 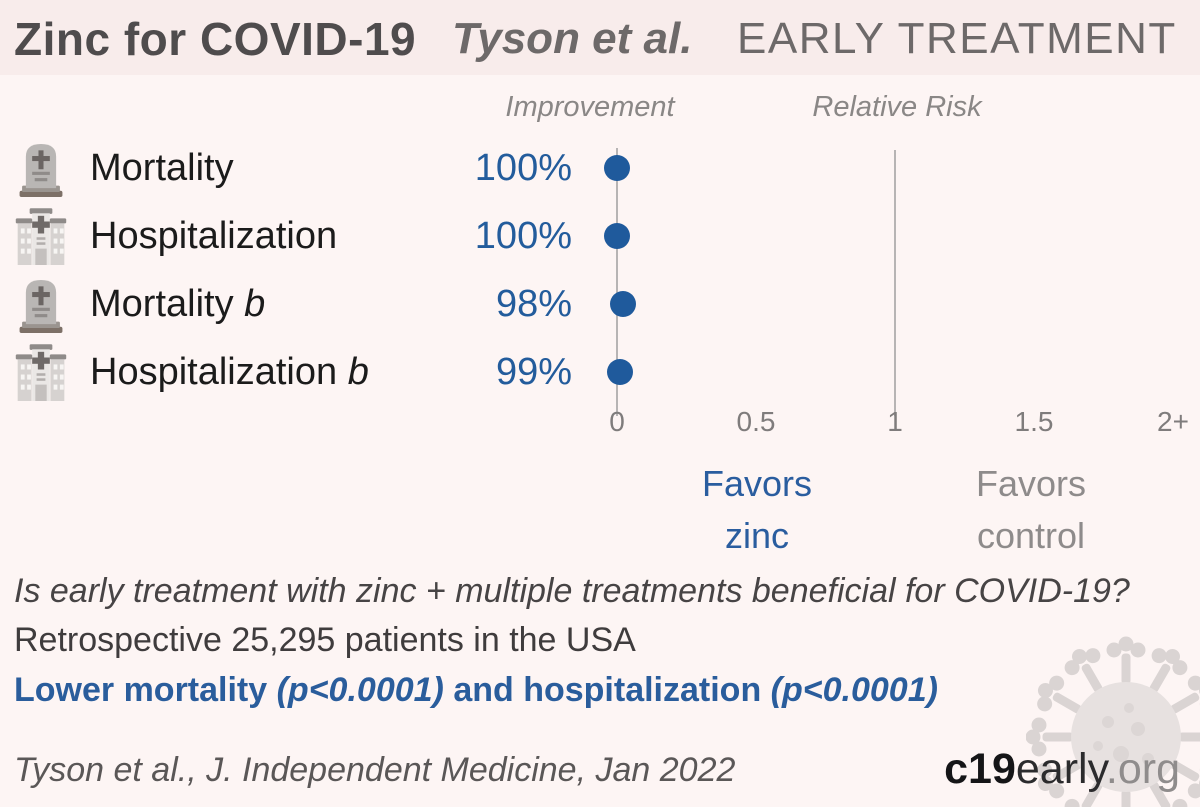 What do you see at coordinates (619, 372) in the screenshot?
I see `data-point-hospitalization-b` at bounding box center [619, 372].